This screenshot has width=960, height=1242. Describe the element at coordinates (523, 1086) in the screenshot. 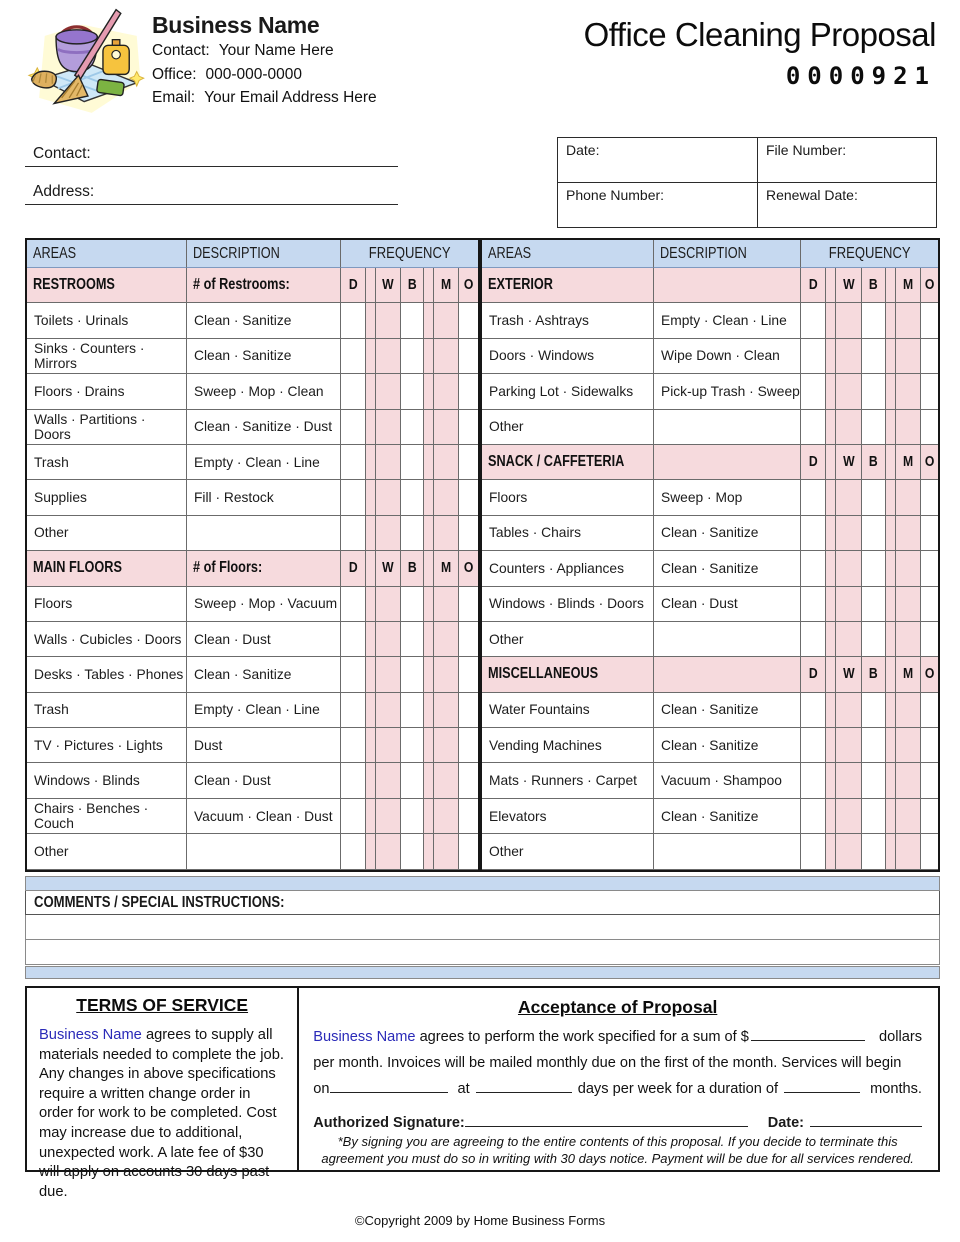

I see `days-blank-field` at that location.